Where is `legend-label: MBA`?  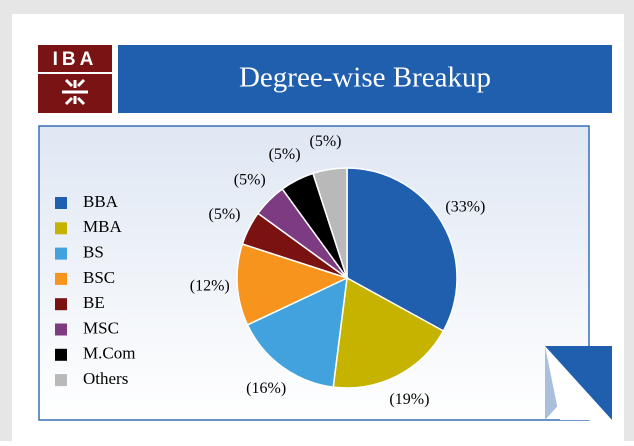 legend-label: MBA is located at coordinates (102, 226).